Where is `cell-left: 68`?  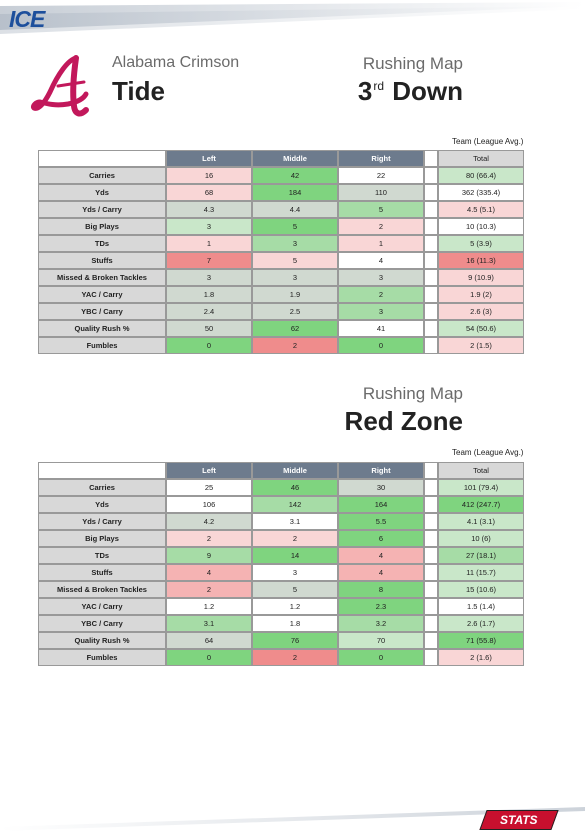 cell-left: 68 is located at coordinates (209, 192).